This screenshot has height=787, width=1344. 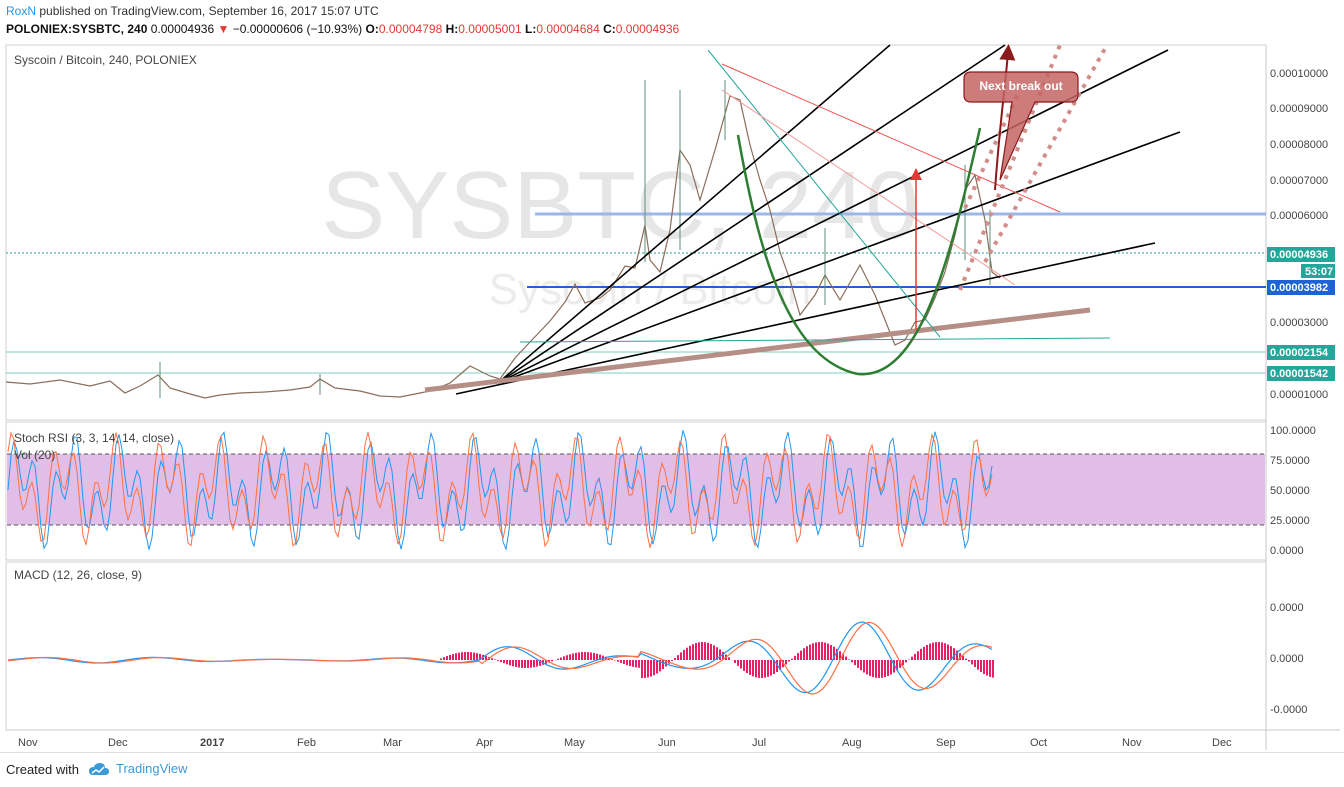 I want to click on price-label: 0.00006000, so click(x=1299, y=216).